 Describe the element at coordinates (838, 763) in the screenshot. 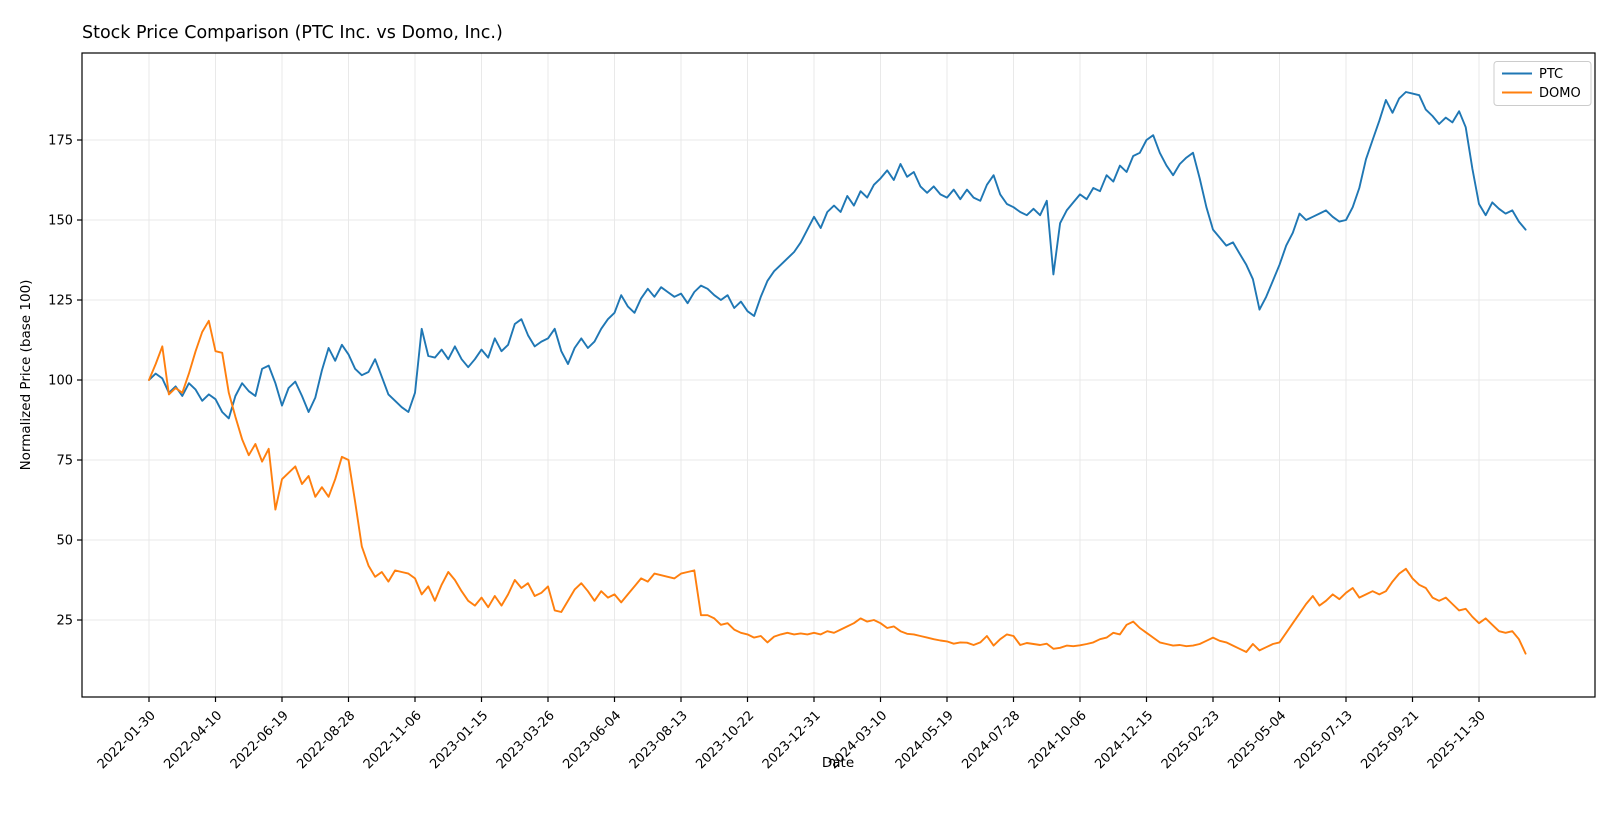

I see `x-axis-label: Date` at that location.